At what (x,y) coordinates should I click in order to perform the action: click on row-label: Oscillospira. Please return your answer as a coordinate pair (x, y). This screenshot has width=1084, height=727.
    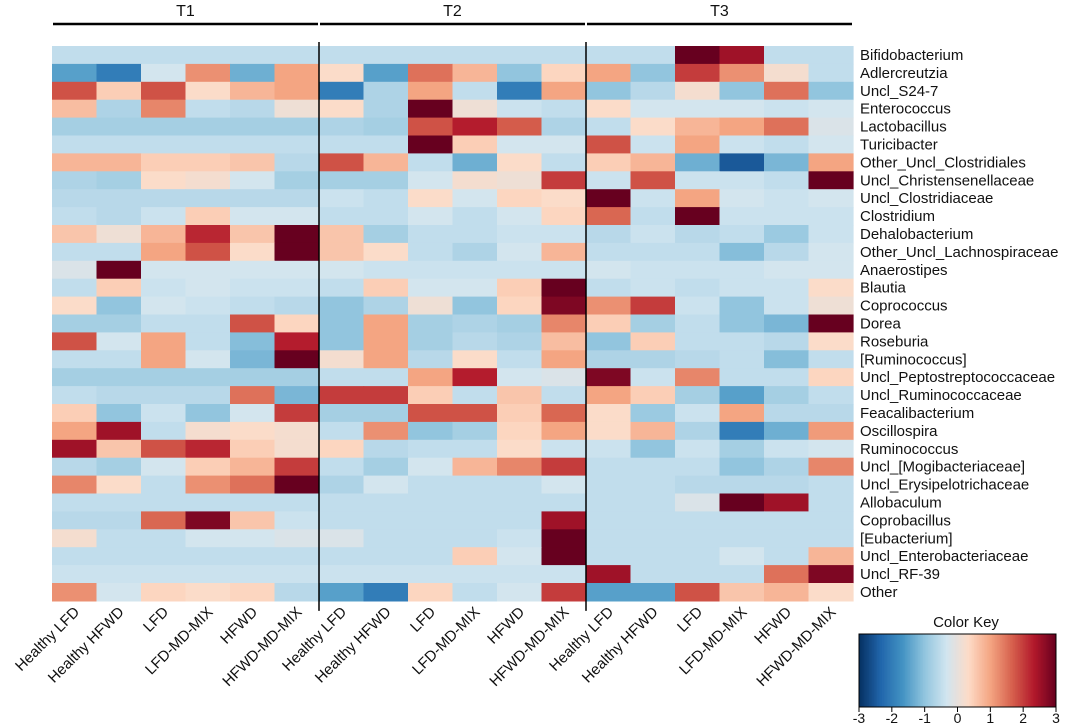
    Looking at the image, I should click on (899, 431).